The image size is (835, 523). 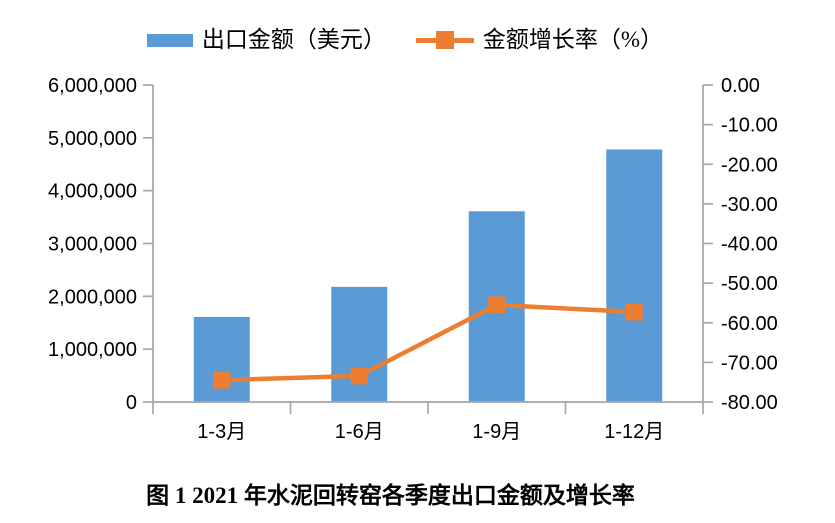 What do you see at coordinates (92, 297) in the screenshot?
I see `left-axis-tick-label: 2,000,000` at bounding box center [92, 297].